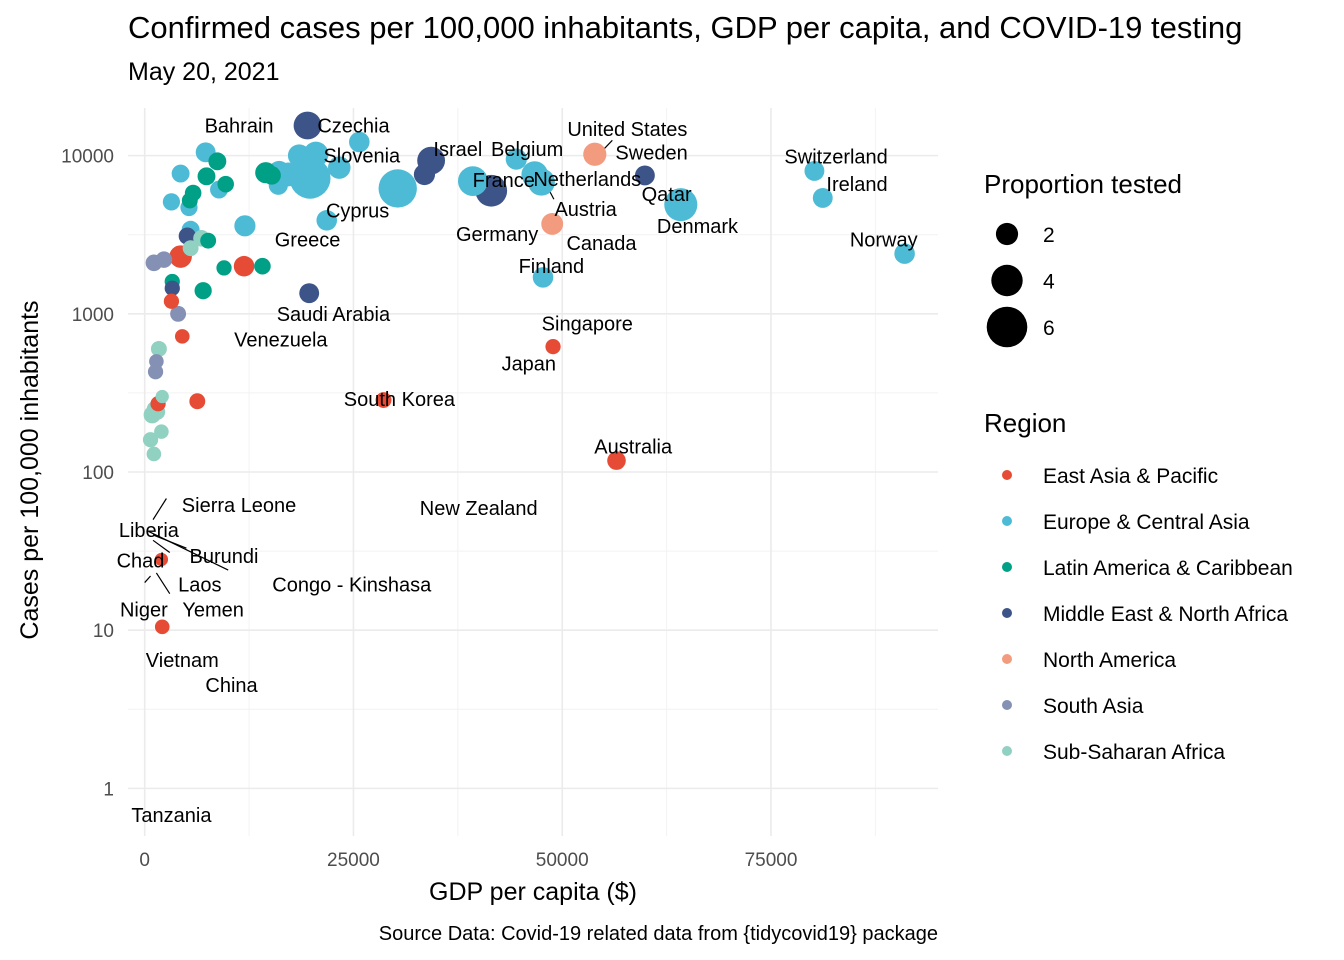  Describe the element at coordinates (479, 509) in the screenshot. I see `point-label: New Zealand` at that location.